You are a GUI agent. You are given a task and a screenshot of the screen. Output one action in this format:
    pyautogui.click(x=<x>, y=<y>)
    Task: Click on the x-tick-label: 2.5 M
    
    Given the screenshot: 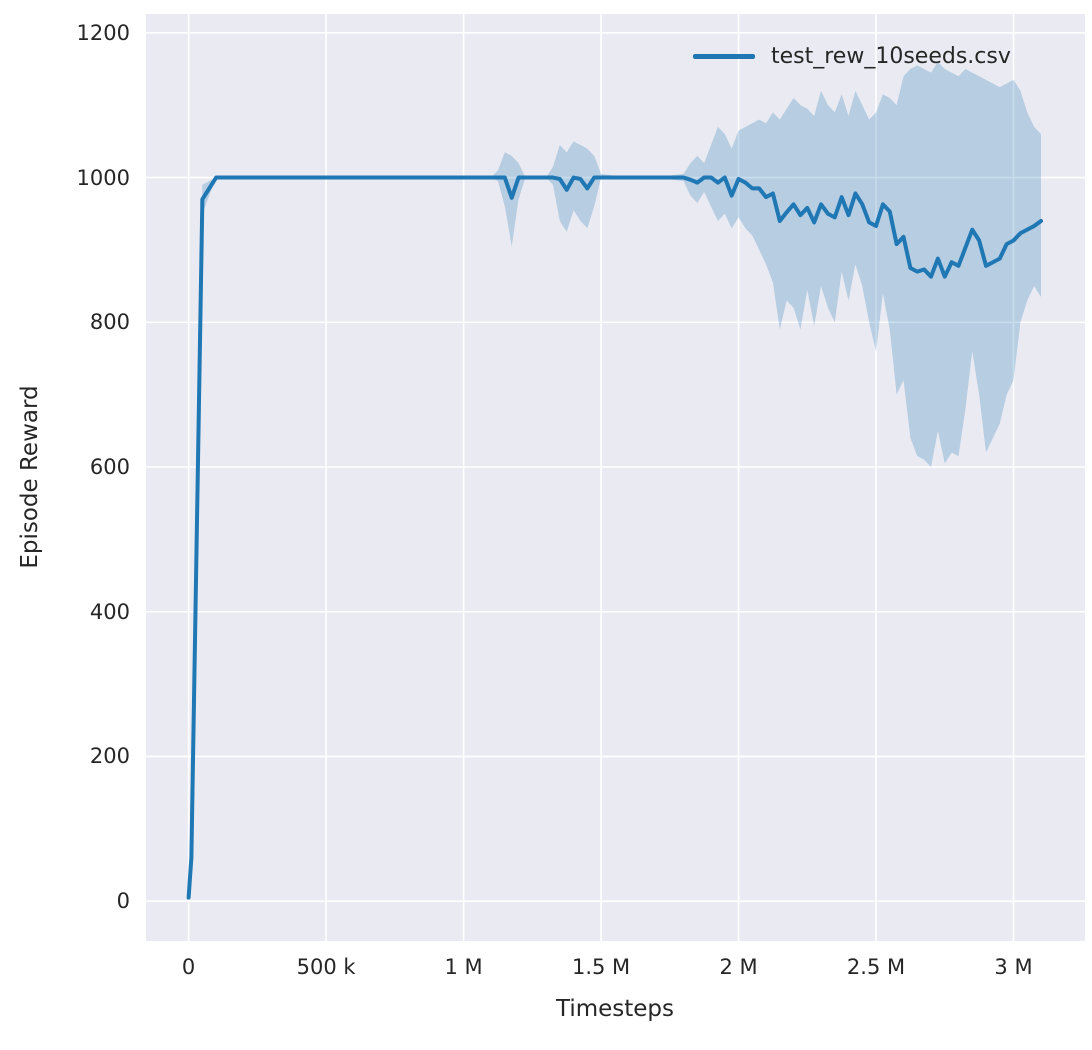 What is the action you would take?
    pyautogui.click(x=876, y=967)
    